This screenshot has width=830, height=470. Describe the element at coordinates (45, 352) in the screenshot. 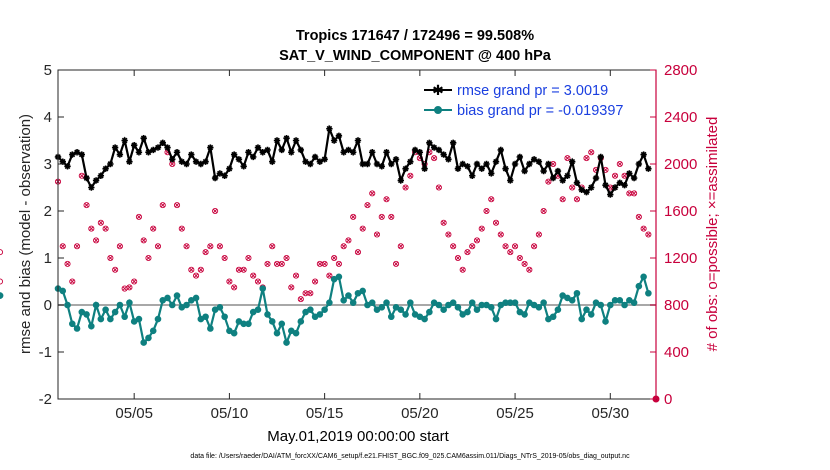

I see `y-tick-label-left: -1` at that location.